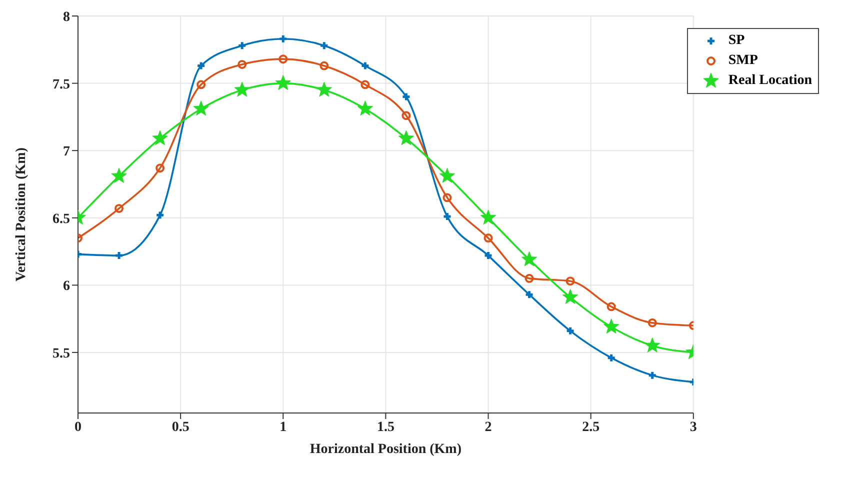 This screenshot has width=841, height=485. I want to click on x-tick-label: 2, so click(488, 427).